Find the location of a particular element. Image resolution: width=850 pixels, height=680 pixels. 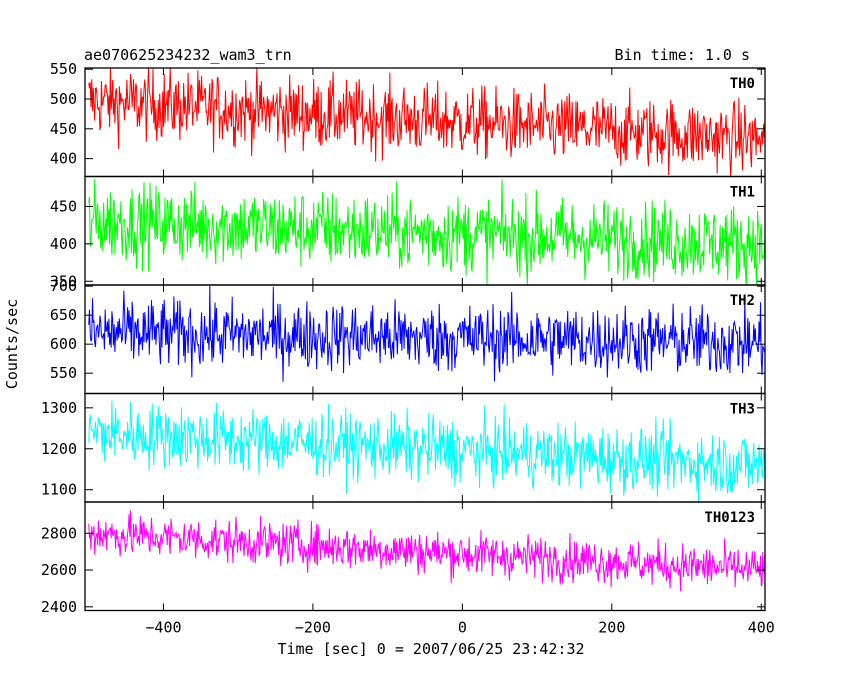

x-tick-label: 200 is located at coordinates (611, 628).